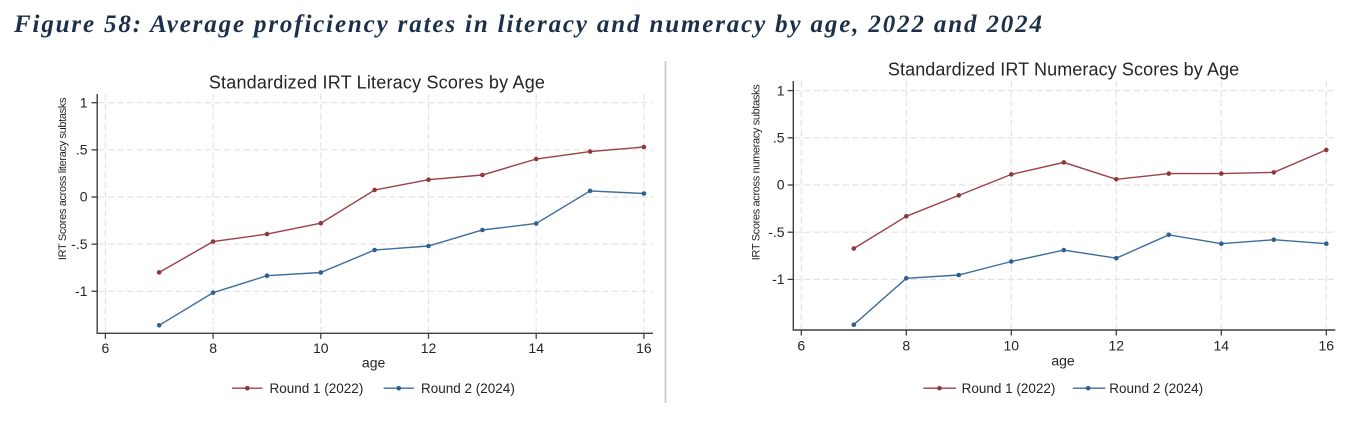 The image size is (1346, 422). I want to click on svg-text:Standardized IRT Literacy Scor: Standardized IRT Literacy Scores by Age, so click(377, 82).